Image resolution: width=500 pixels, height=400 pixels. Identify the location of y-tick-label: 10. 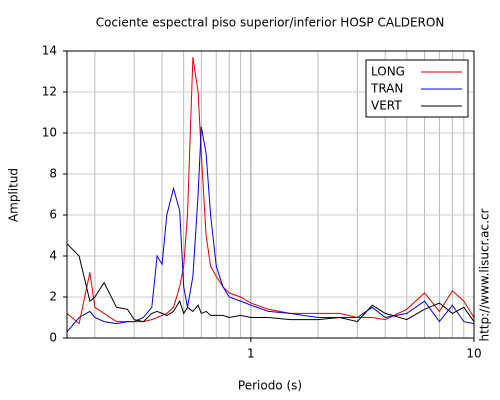
(49, 133).